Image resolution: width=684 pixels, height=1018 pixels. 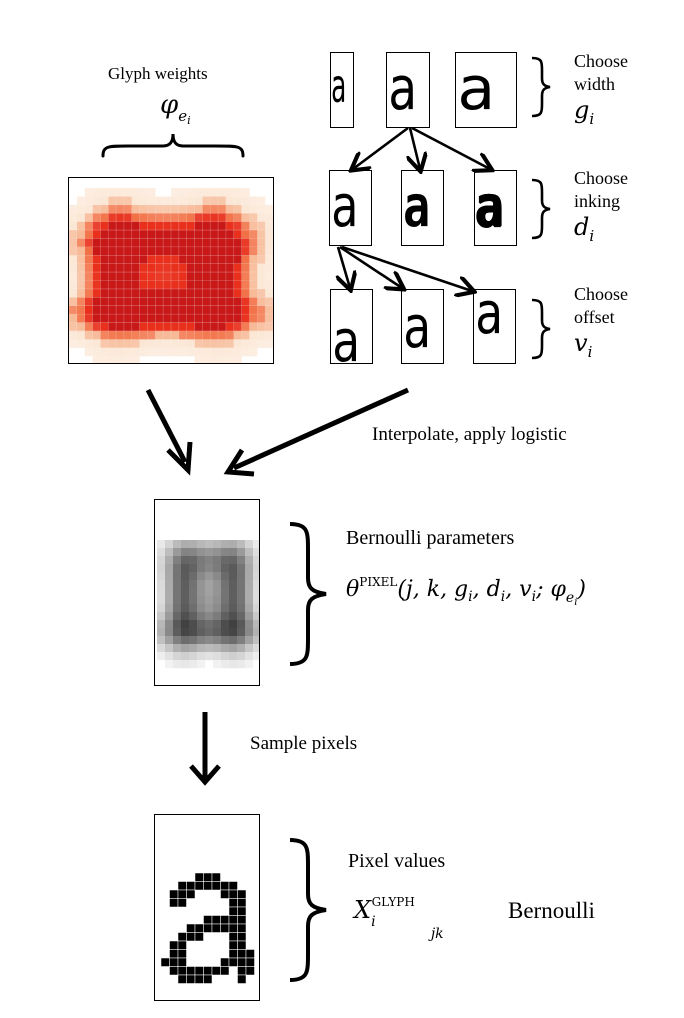 I want to click on bernoulli-params-brace, so click(x=308, y=594).